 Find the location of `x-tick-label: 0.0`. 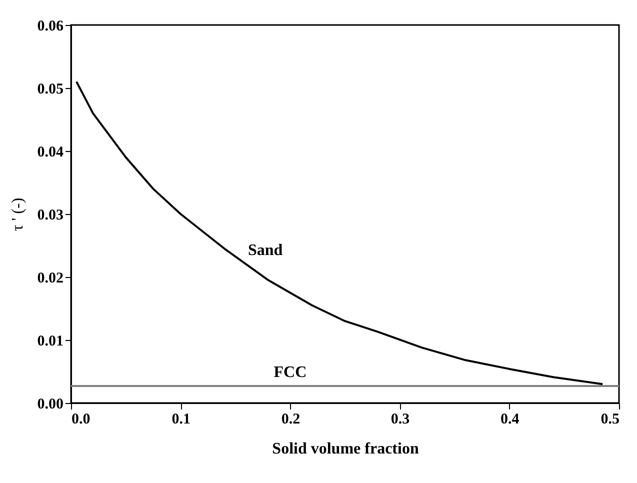

x-tick-label: 0.0 is located at coordinates (81, 420).